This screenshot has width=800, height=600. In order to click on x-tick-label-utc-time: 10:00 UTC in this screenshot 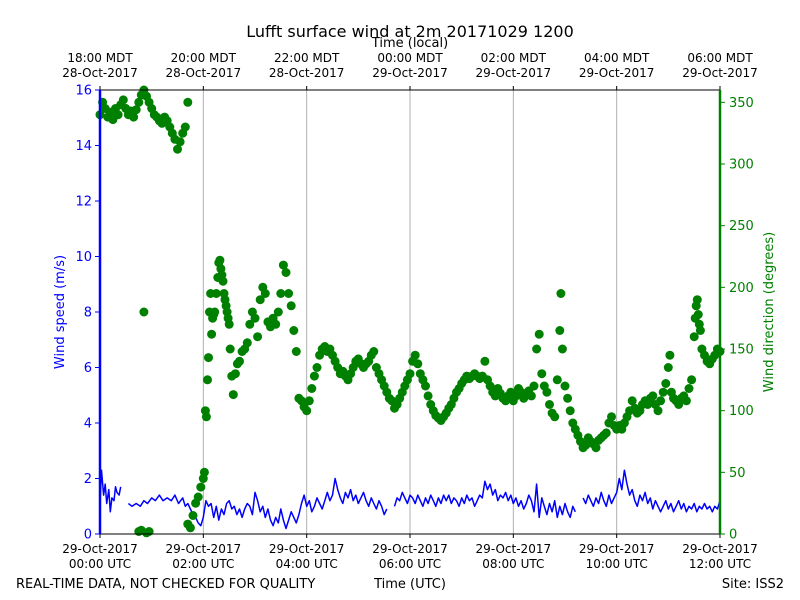, I will do `click(617, 564)`.